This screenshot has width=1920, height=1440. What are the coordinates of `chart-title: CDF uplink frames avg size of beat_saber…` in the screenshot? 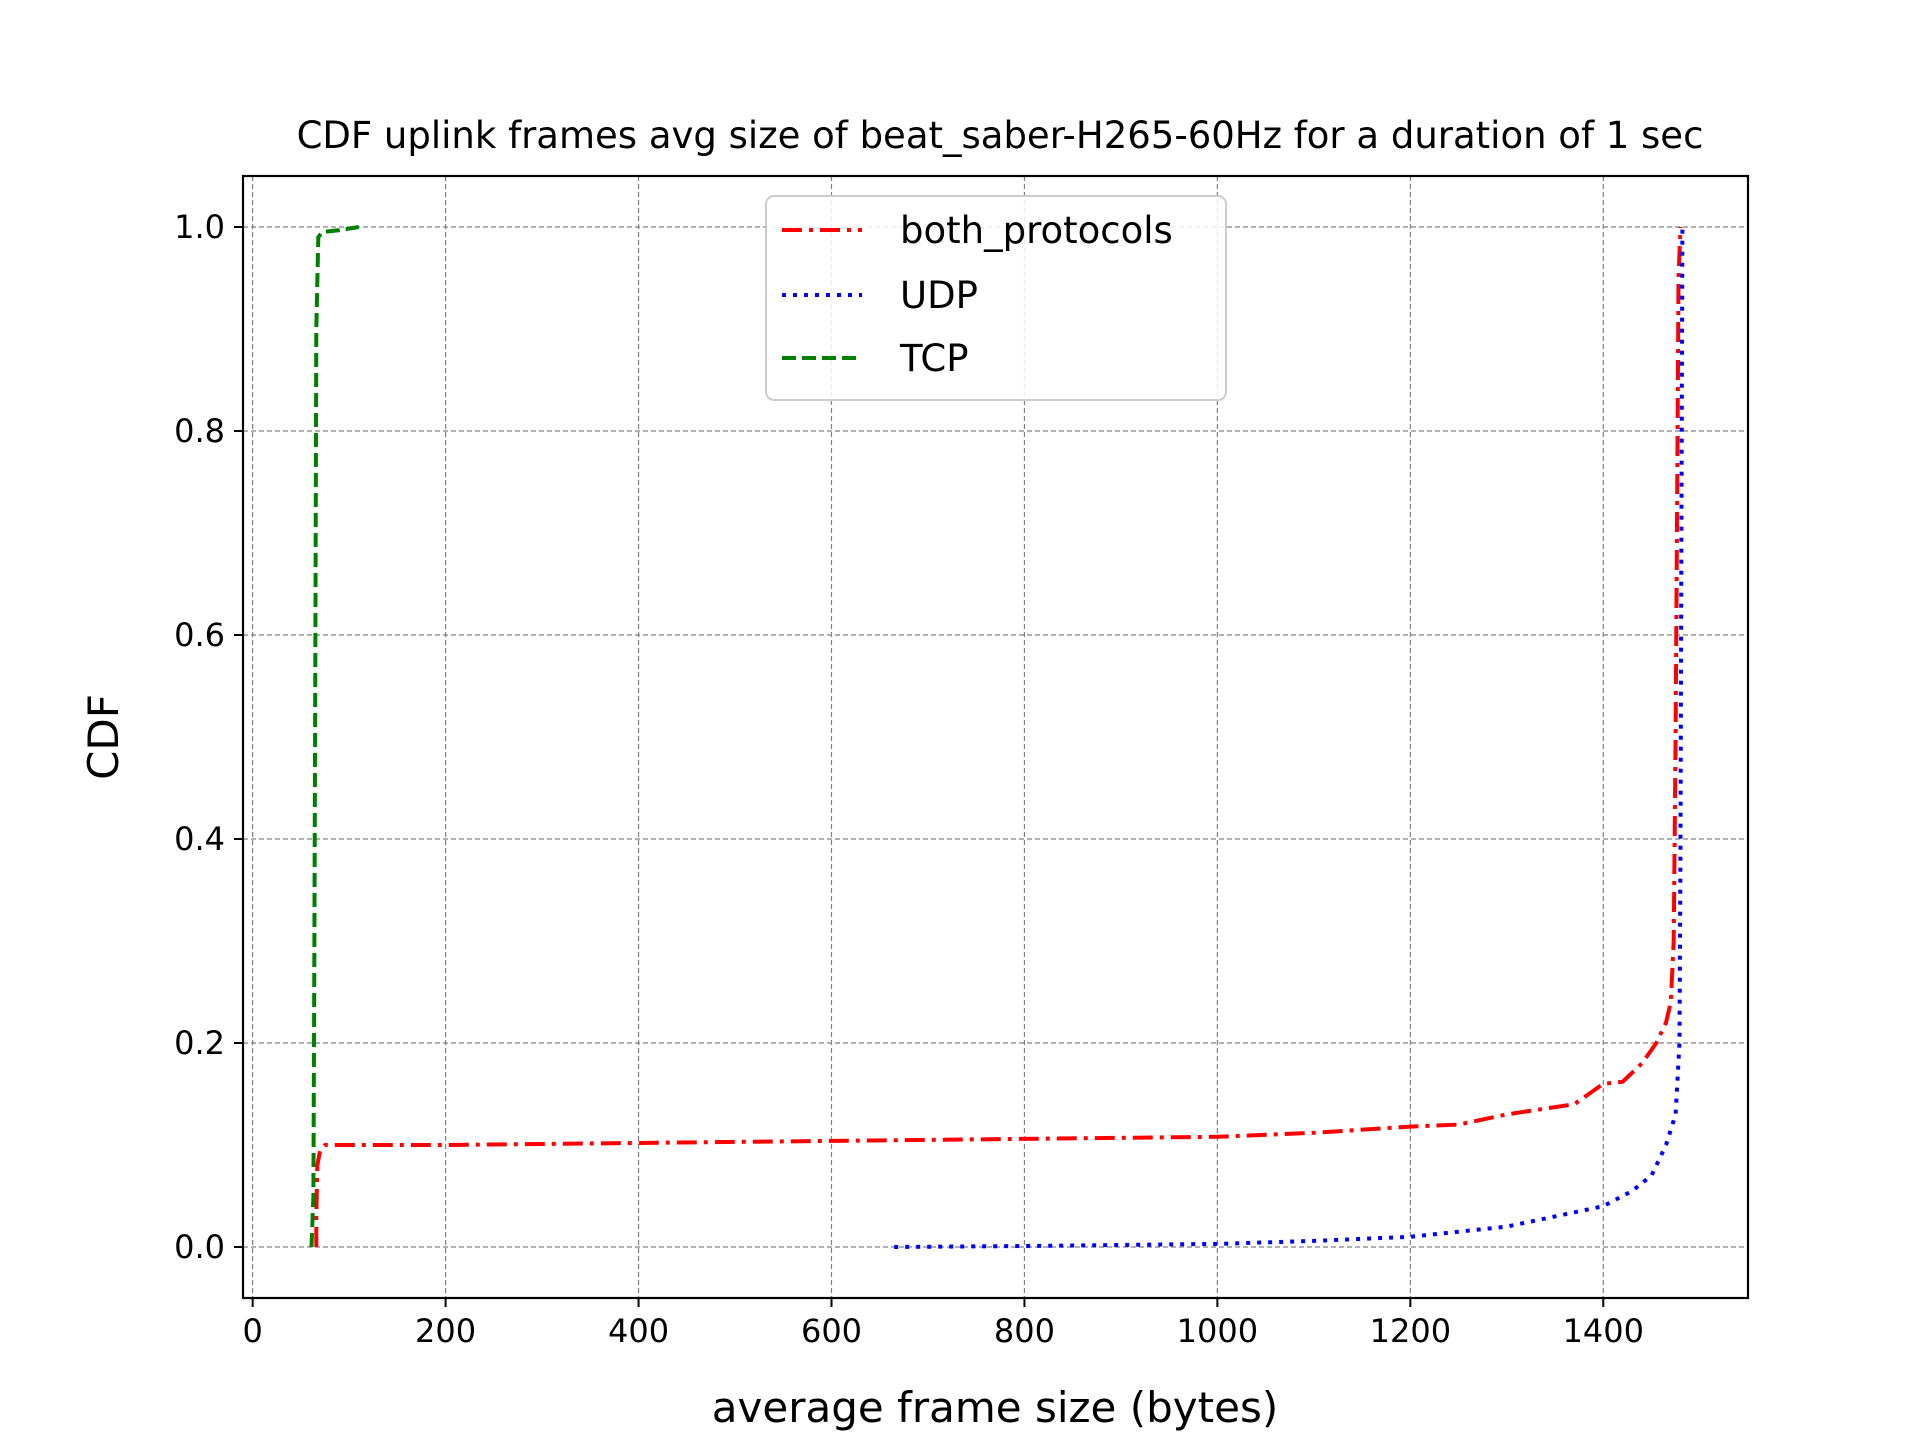 It's located at (1000, 135).